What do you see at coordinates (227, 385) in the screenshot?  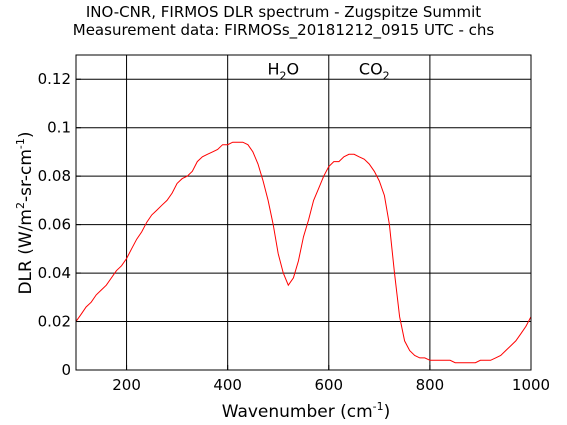 I see `x-tick-label: 400` at bounding box center [227, 385].